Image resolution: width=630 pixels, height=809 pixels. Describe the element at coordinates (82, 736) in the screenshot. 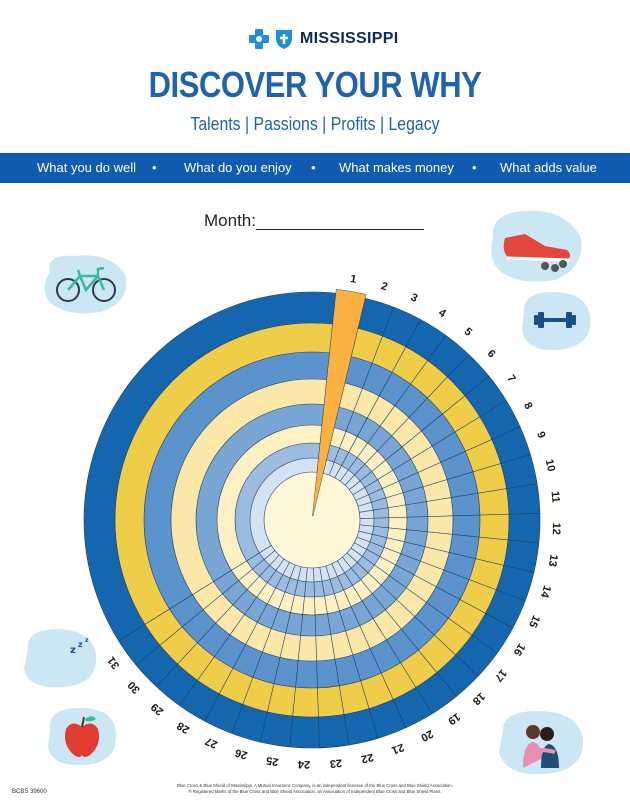

I see `apple-icon` at that location.